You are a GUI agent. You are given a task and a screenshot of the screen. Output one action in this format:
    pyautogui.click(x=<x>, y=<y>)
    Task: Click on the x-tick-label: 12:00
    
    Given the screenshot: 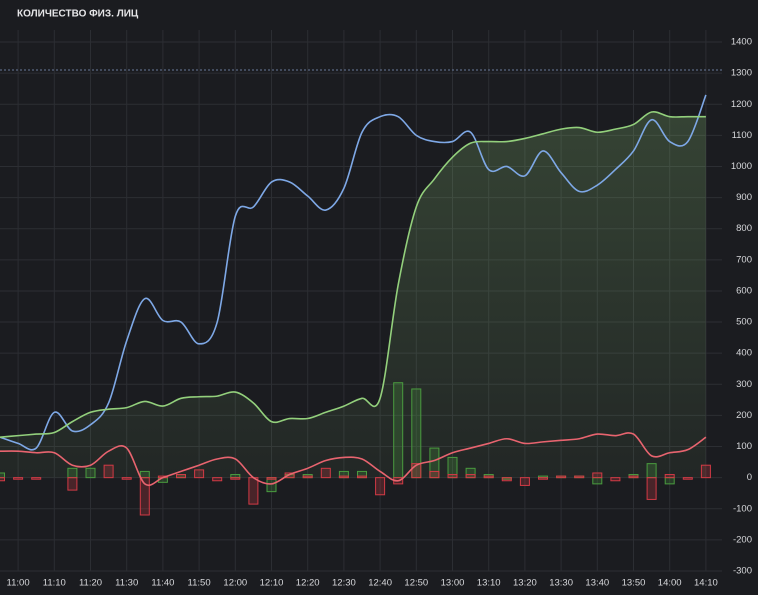 What is the action you would take?
    pyautogui.click(x=235, y=583)
    